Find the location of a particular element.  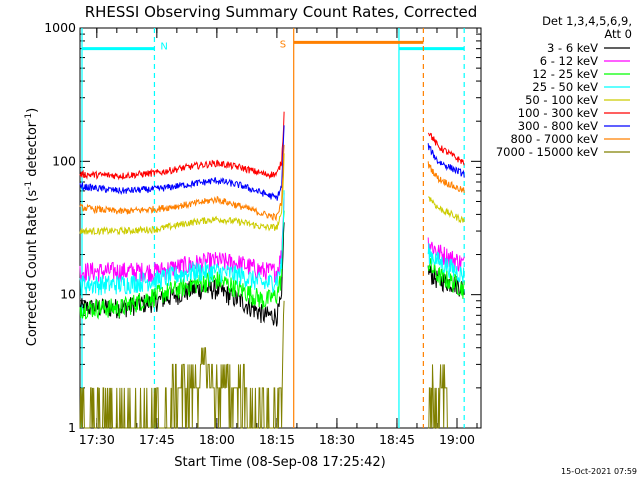

x-tick-label: 18:00 is located at coordinates (217, 439).